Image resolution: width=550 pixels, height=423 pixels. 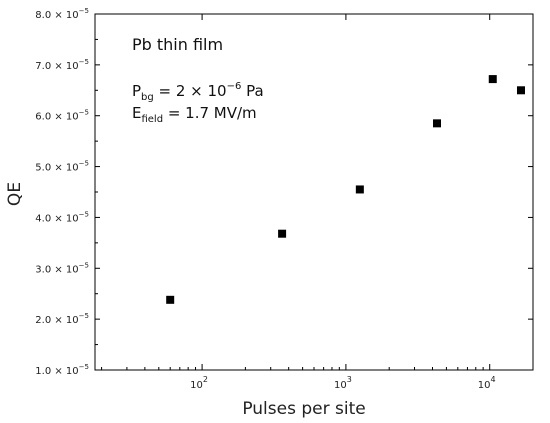 I want to click on y-tick-label: 6.0 × 10⁻⁵, so click(x=62, y=116).